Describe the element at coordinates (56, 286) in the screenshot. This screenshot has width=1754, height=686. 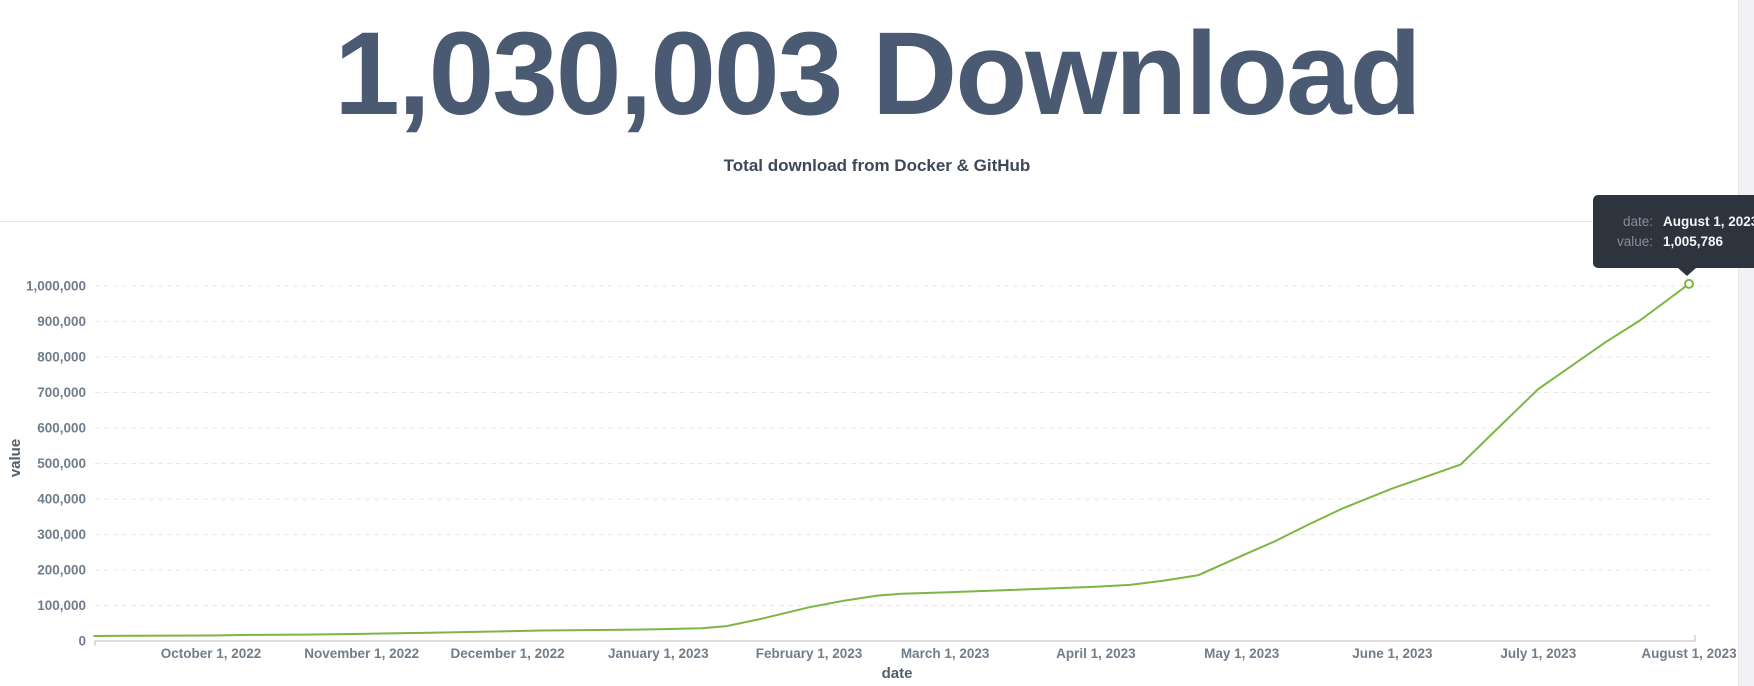
I see `y-tick-label: 1,000,000` at that location.